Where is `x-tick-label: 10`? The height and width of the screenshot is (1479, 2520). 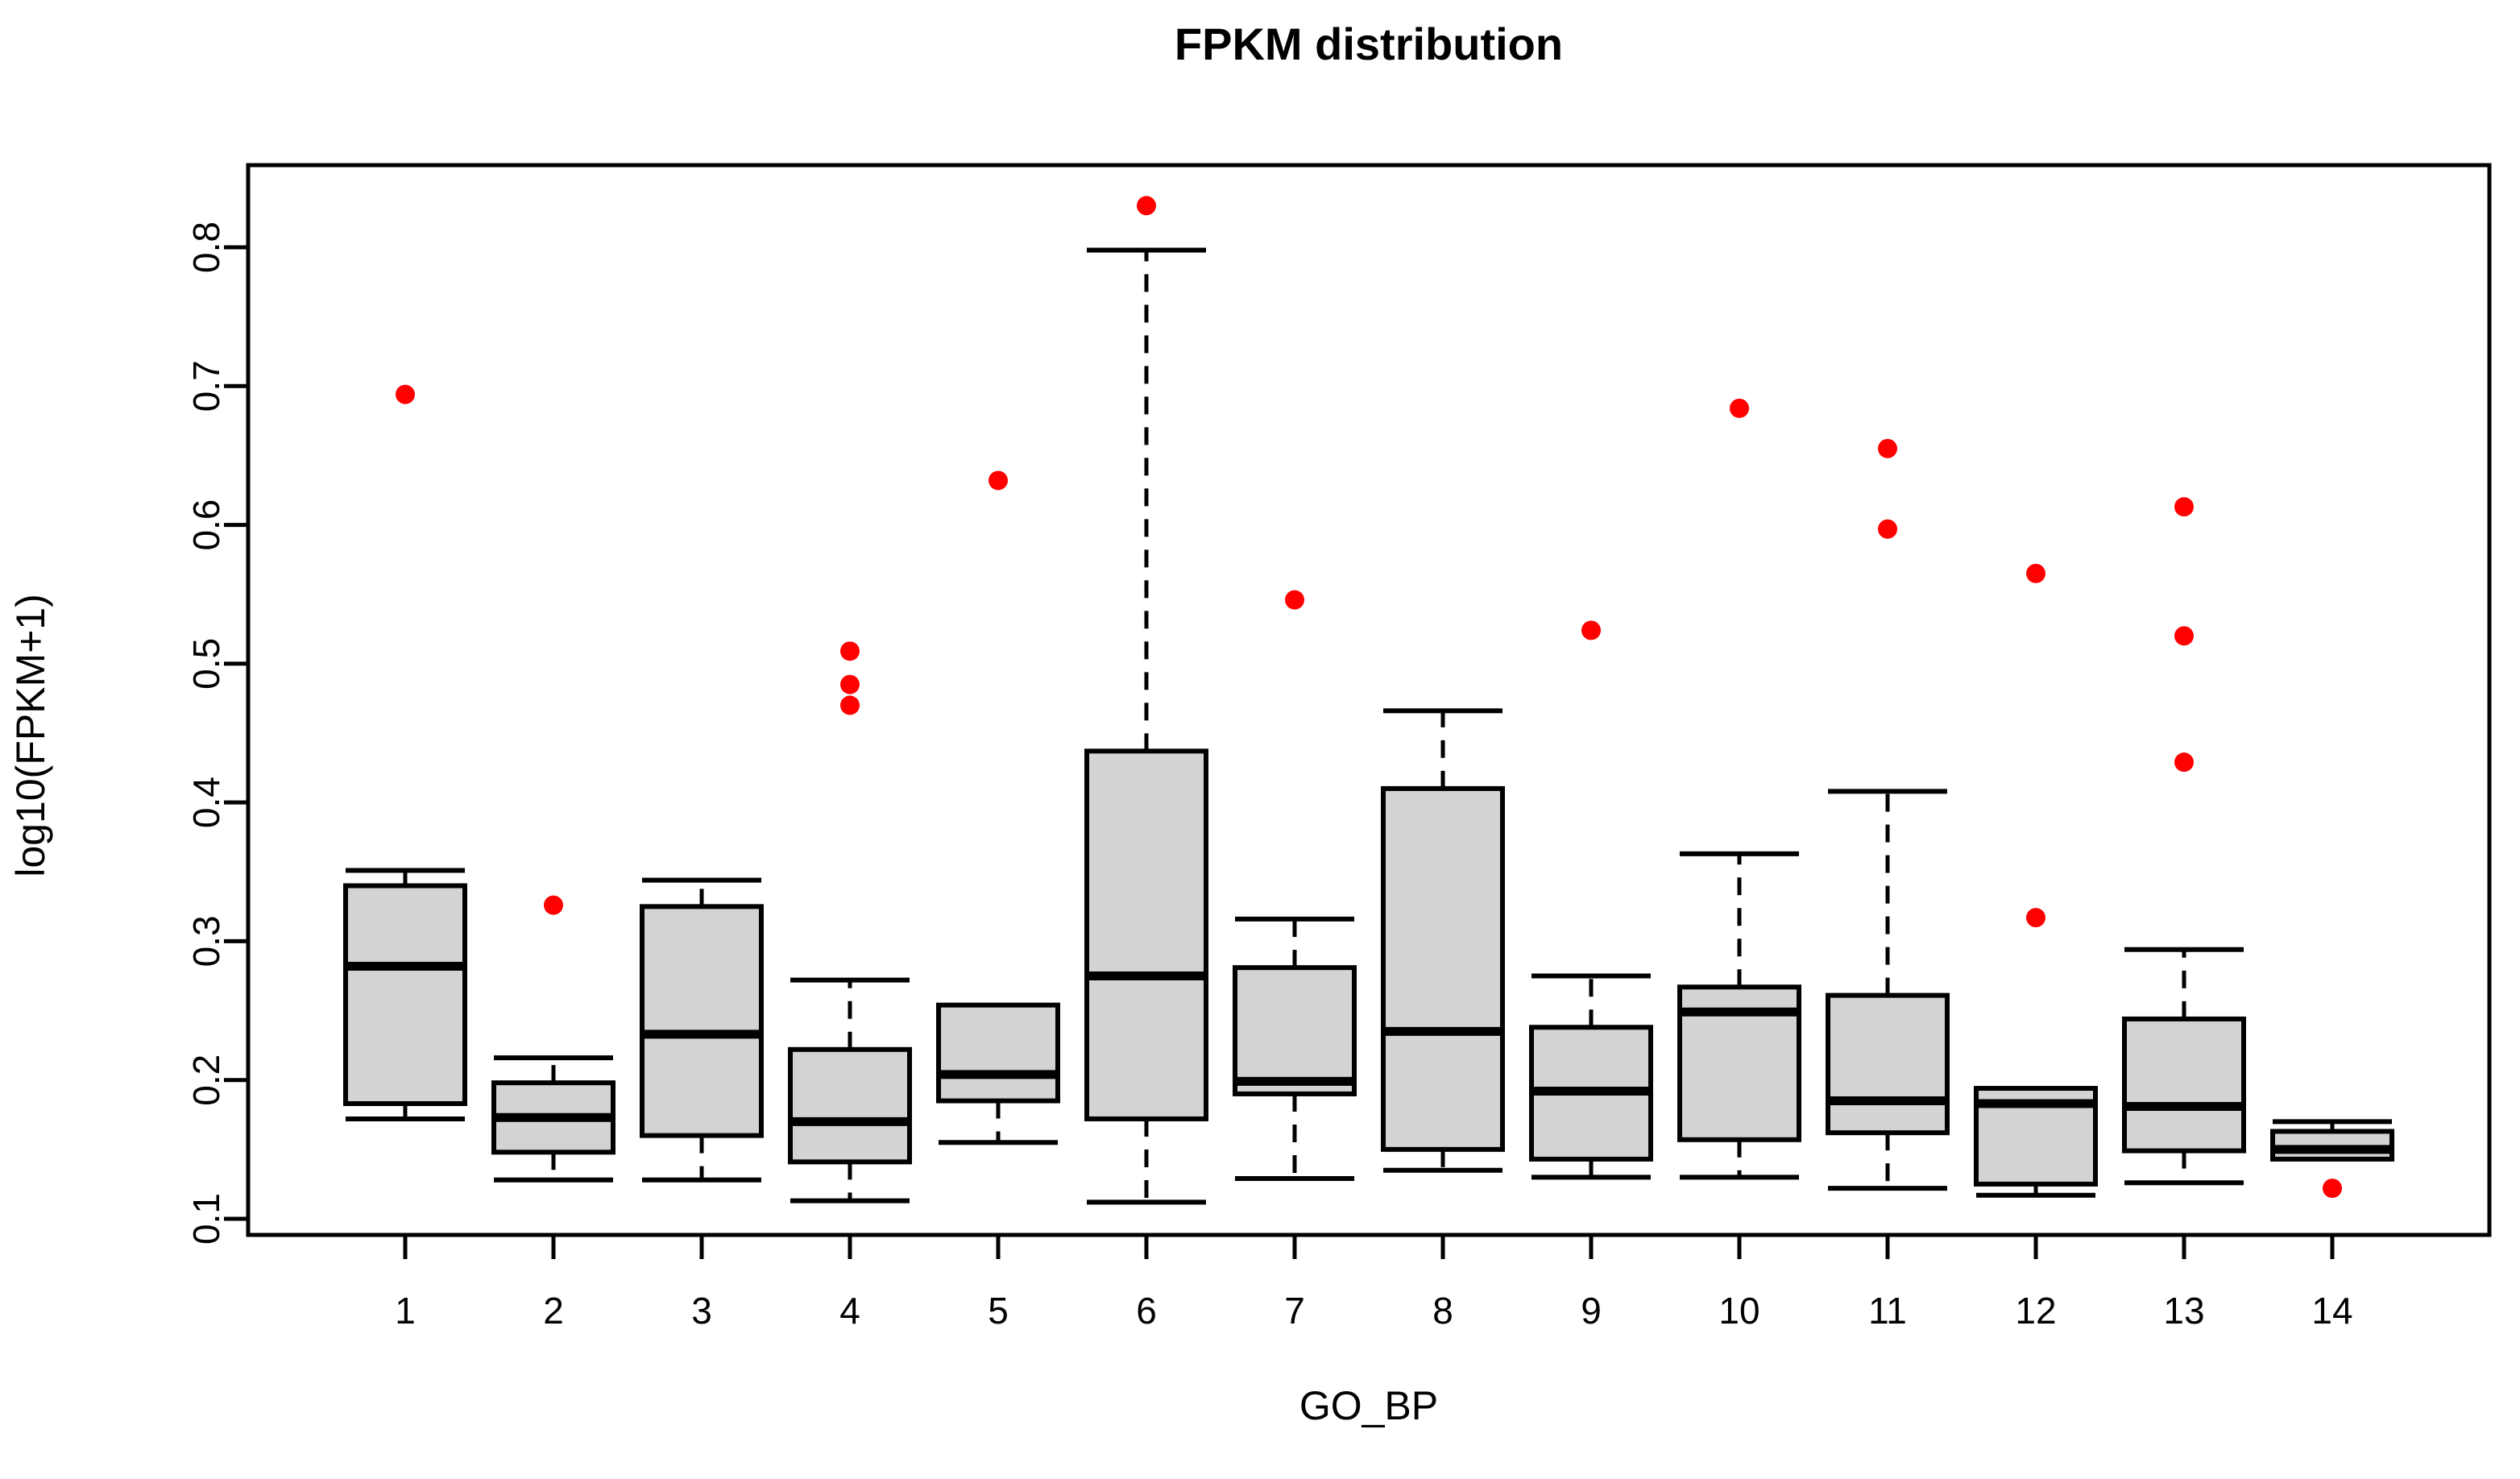
x-tick-label: 10 is located at coordinates (1738, 1311).